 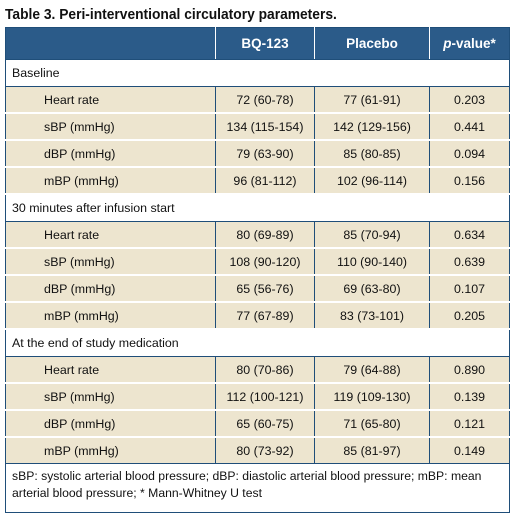 What do you see at coordinates (372, 370) in the screenshot?
I see `cell-placebo: 79 (64-88)` at bounding box center [372, 370].